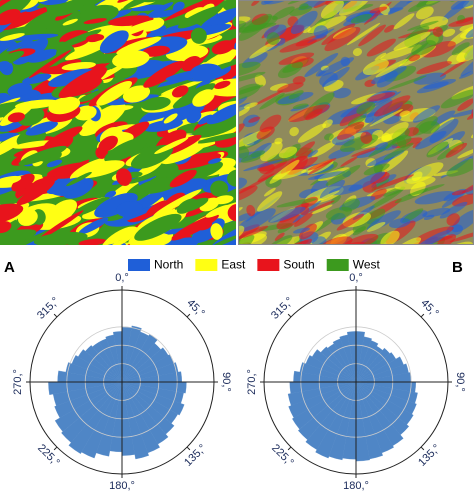  I want to click on panel-label: A, so click(9, 267).